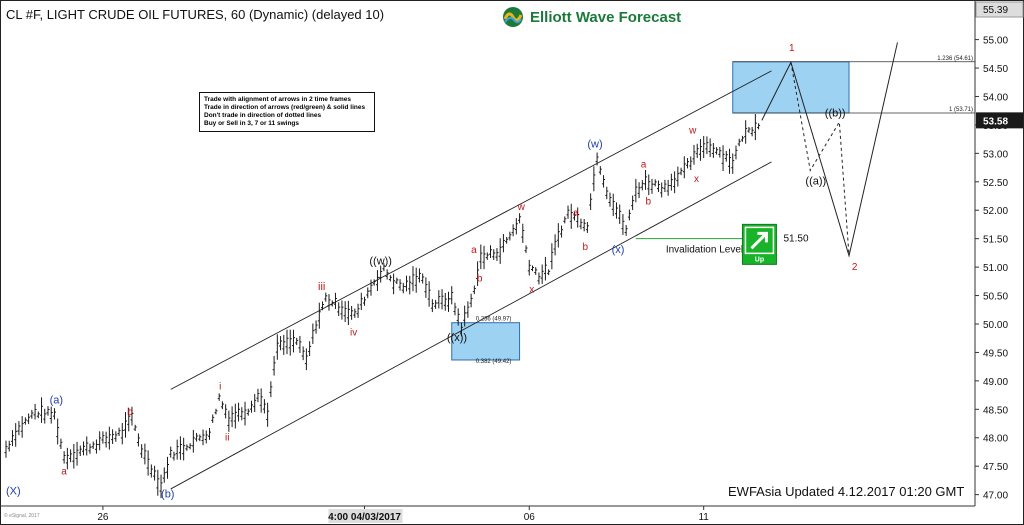  I want to click on wave-label: a, so click(576, 213).